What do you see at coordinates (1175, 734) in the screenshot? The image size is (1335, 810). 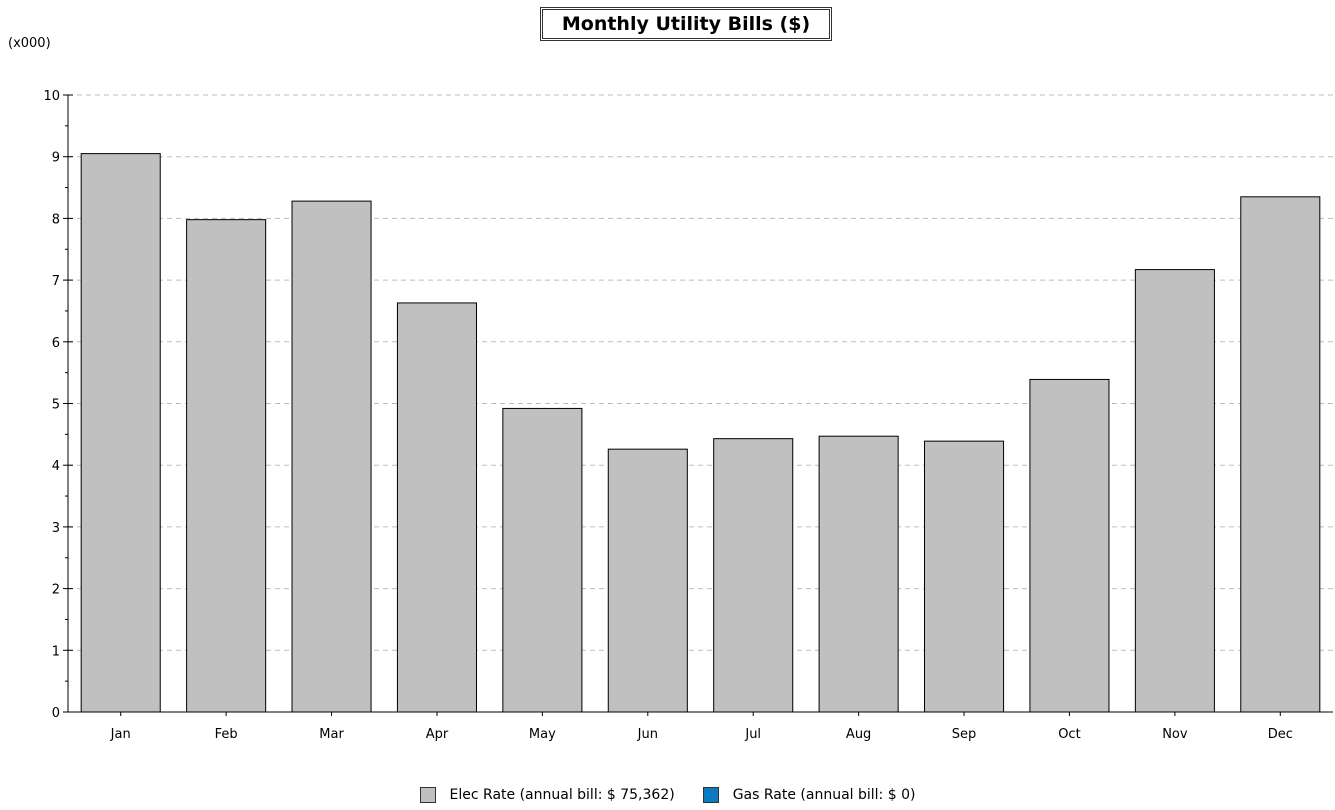 I see `x-tick-label: Nov` at bounding box center [1175, 734].